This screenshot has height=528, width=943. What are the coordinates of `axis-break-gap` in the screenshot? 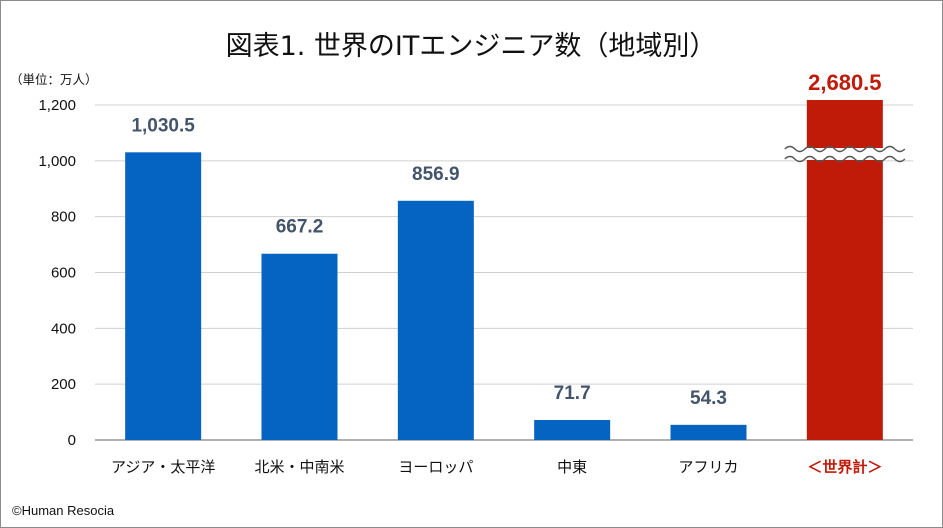 It's located at (844, 154).